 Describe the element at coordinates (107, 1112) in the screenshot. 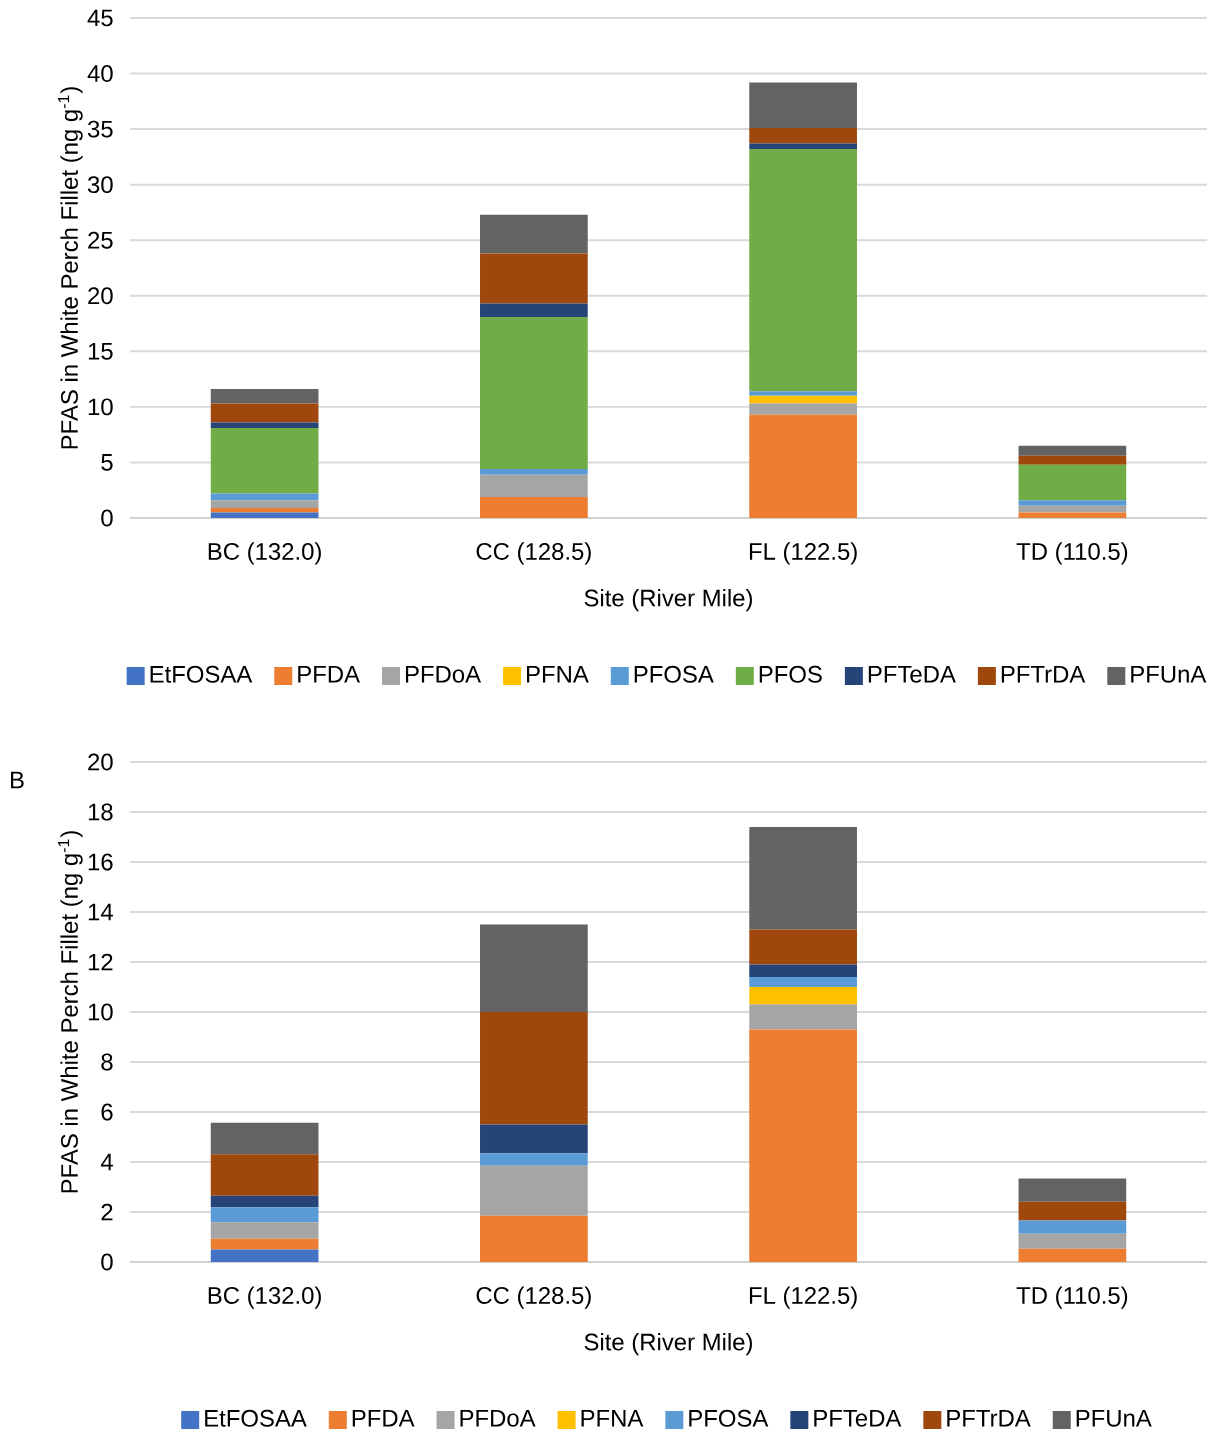

I see `y-tick-label: 6` at that location.